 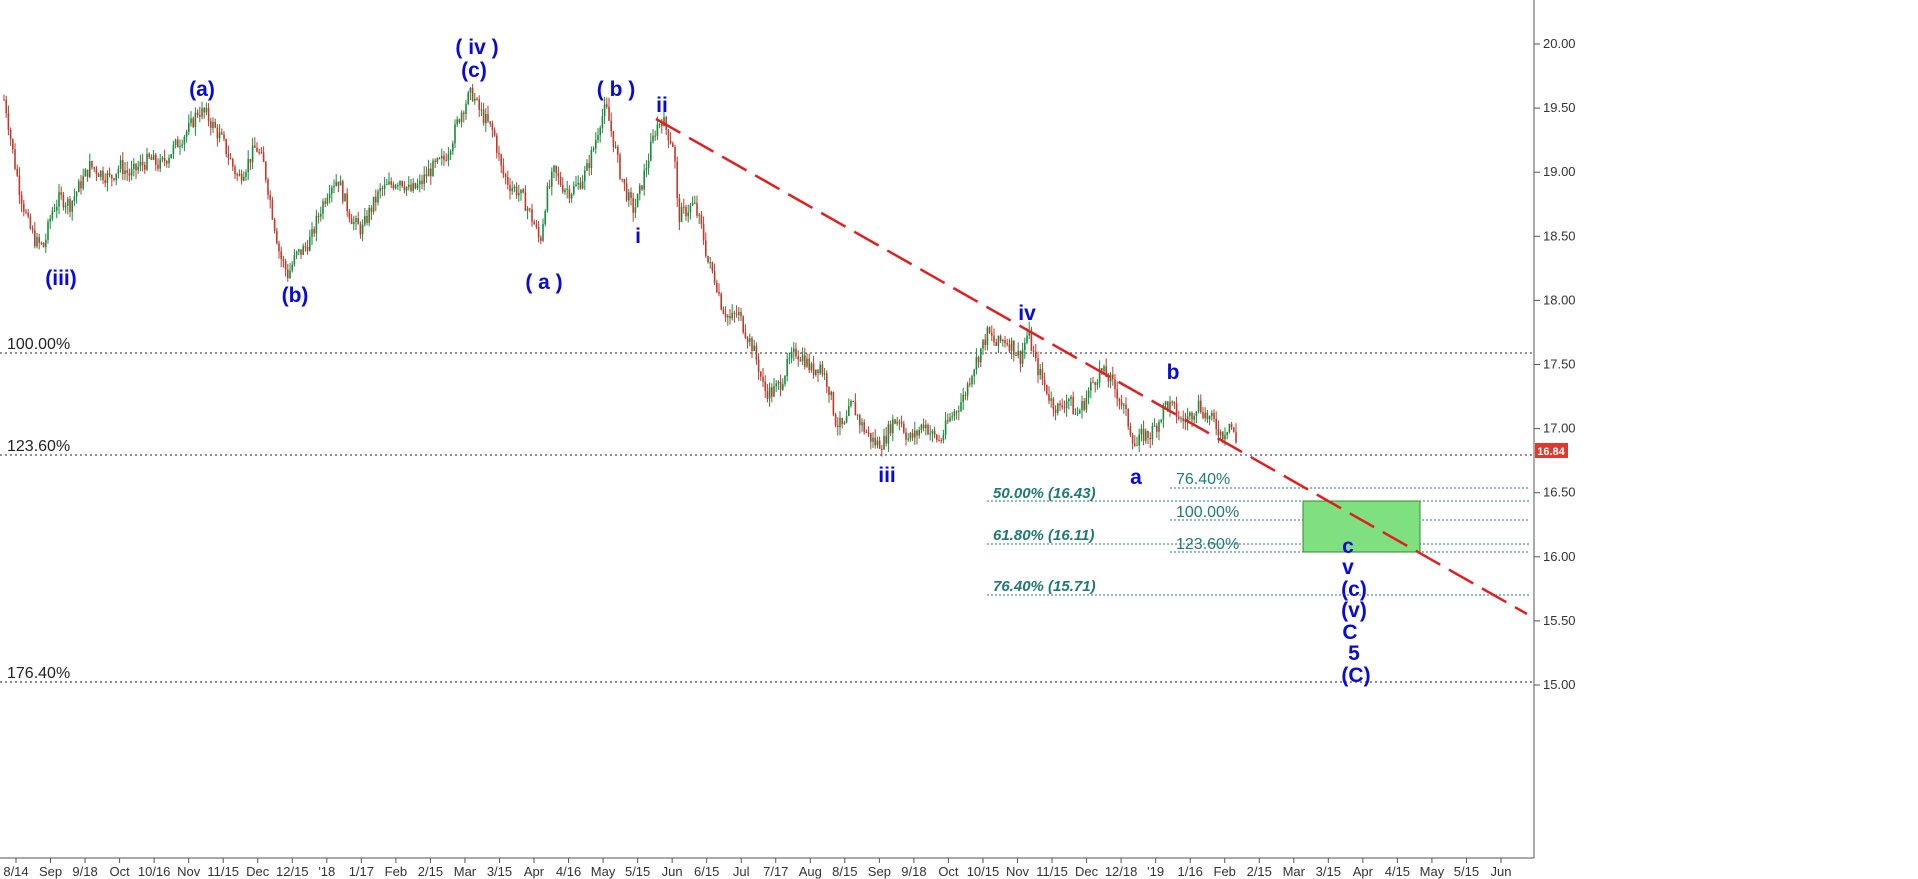 What do you see at coordinates (638, 236) in the screenshot?
I see `wave-i-label: i` at bounding box center [638, 236].